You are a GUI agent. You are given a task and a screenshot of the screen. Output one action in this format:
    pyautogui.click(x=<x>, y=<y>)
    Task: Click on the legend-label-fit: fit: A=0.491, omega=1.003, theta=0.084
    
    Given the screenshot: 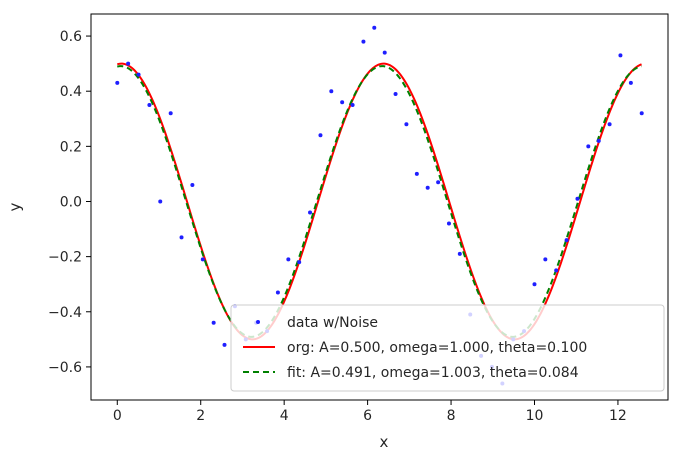 What is the action you would take?
    pyautogui.click(x=433, y=373)
    